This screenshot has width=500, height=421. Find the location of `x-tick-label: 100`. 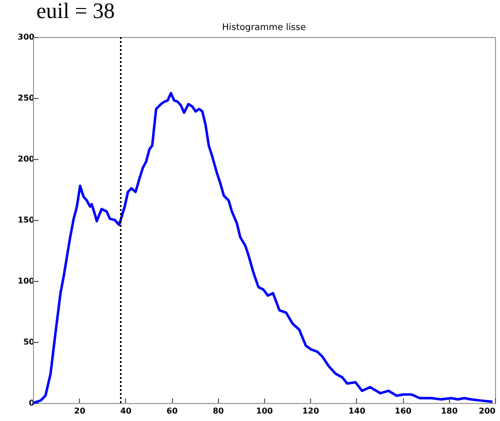

x-tick-label: 100 is located at coordinates (265, 411).